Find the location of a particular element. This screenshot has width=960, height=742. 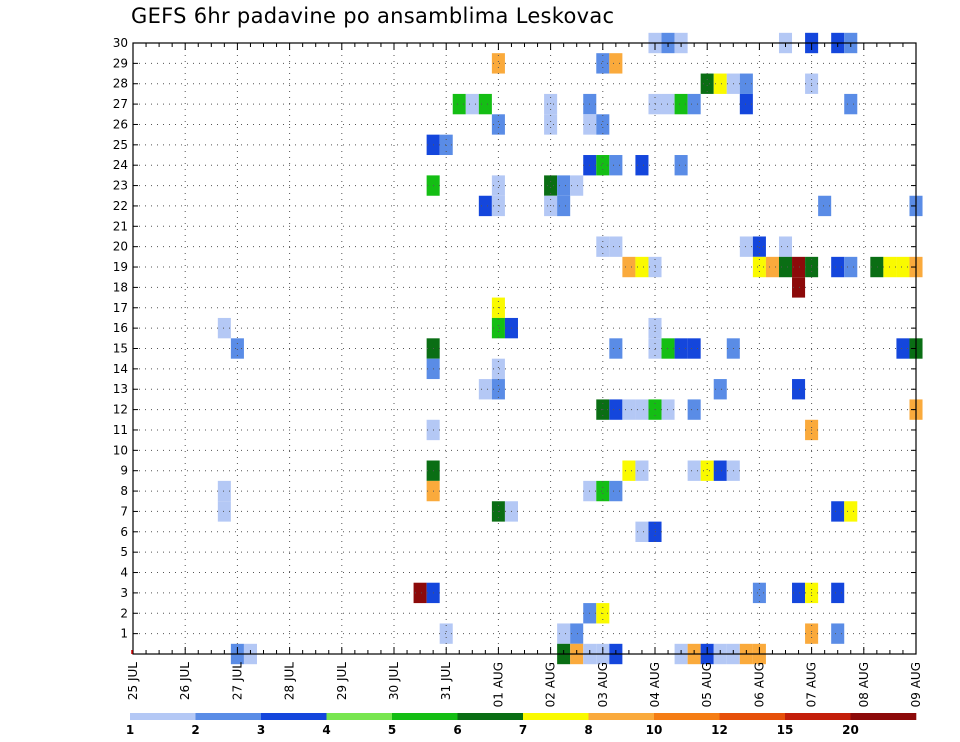

x-tick-label: 09 AUG is located at coordinates (916, 684).